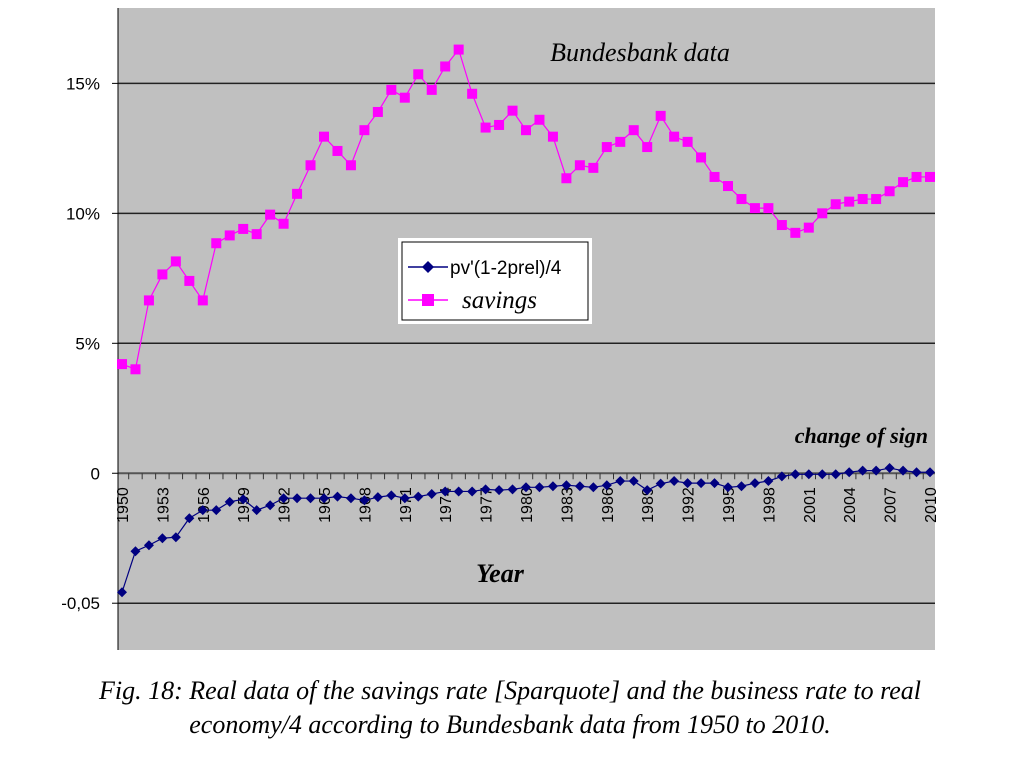 This screenshot has height=766, width=1020. I want to click on y-tick-label: -0,05, so click(80, 603).